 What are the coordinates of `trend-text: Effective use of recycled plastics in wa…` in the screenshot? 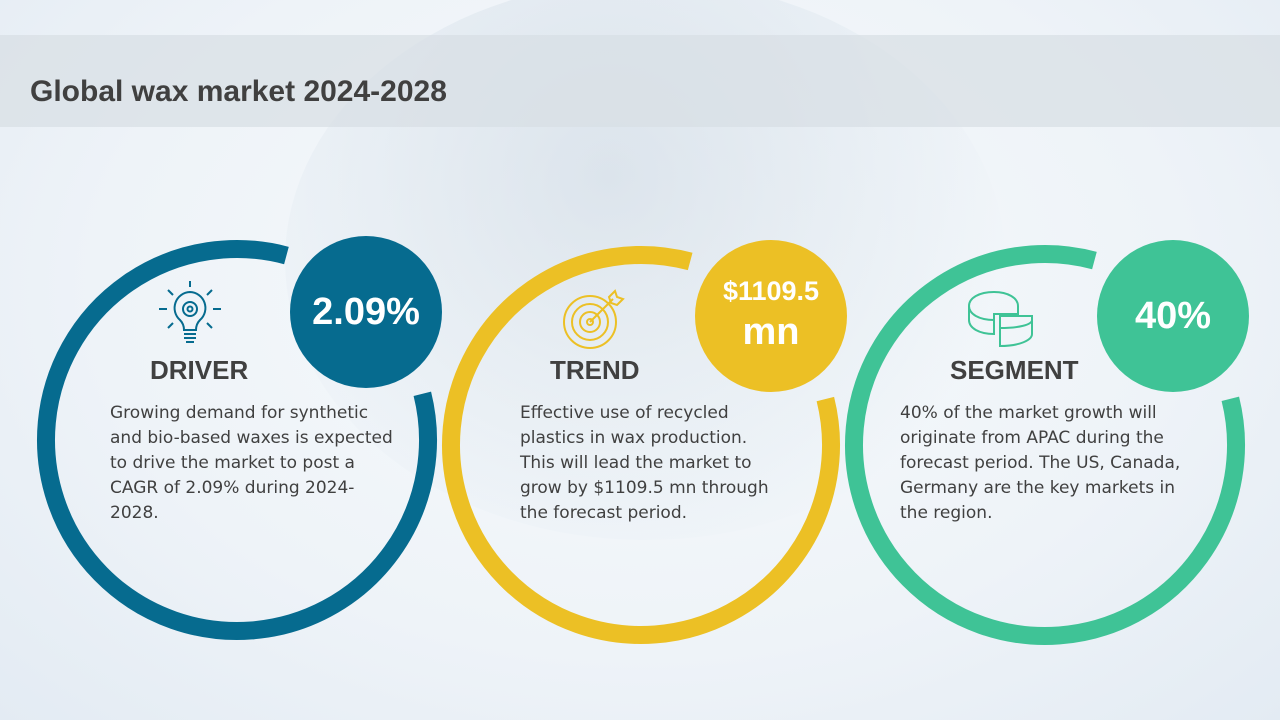 It's located at (644, 463).